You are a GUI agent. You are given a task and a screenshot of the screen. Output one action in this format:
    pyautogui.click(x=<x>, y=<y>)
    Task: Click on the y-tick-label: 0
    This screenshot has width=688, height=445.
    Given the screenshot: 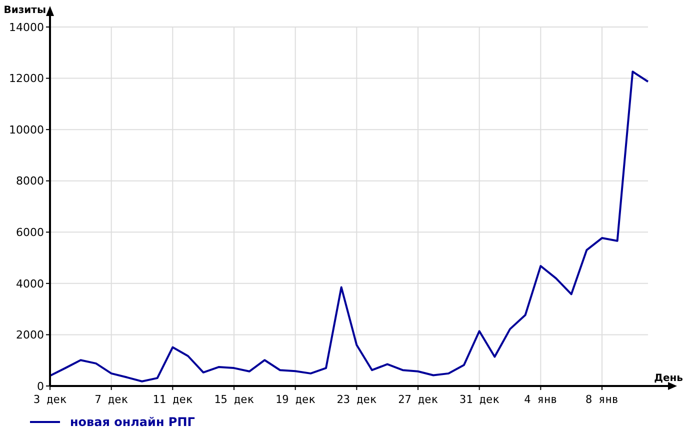 What is the action you would take?
    pyautogui.click(x=40, y=386)
    